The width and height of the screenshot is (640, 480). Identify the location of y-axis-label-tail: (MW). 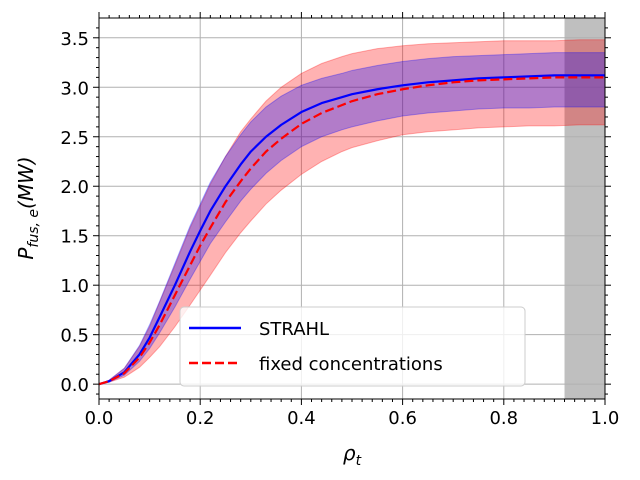
(26, 182).